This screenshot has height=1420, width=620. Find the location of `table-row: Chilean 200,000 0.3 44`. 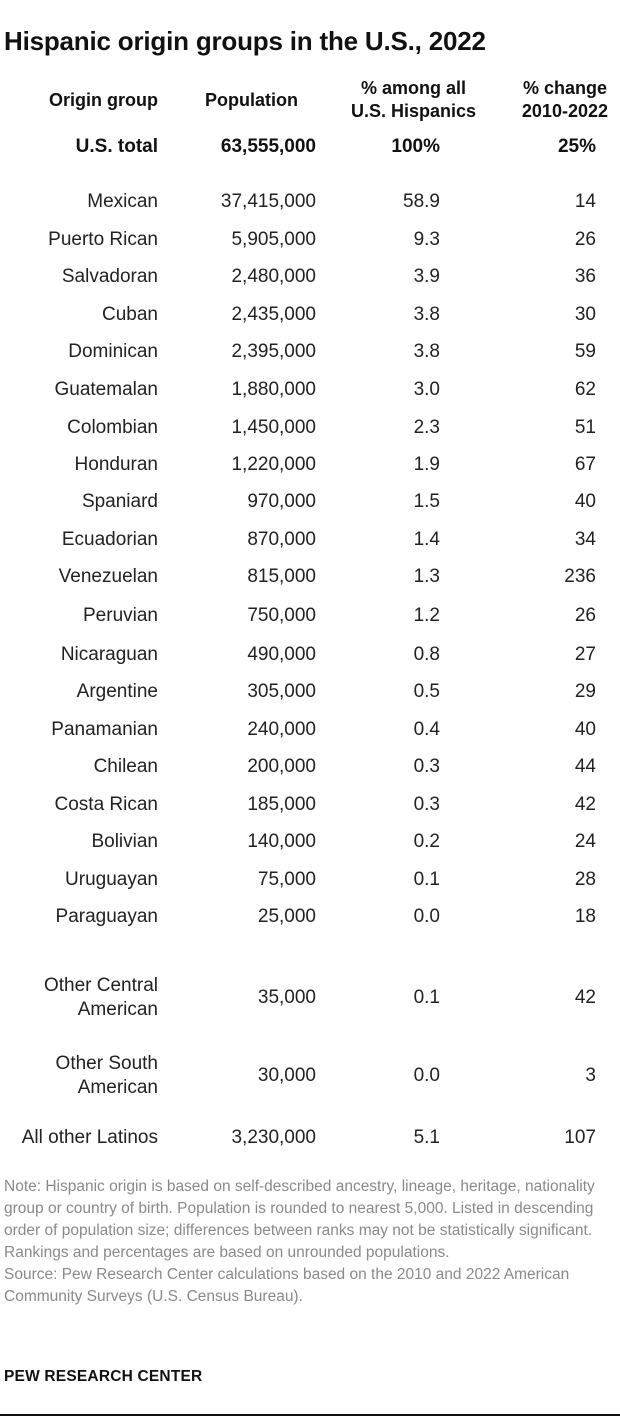

table-row: Chilean 200,000 0.3 44 is located at coordinates (310, 767).